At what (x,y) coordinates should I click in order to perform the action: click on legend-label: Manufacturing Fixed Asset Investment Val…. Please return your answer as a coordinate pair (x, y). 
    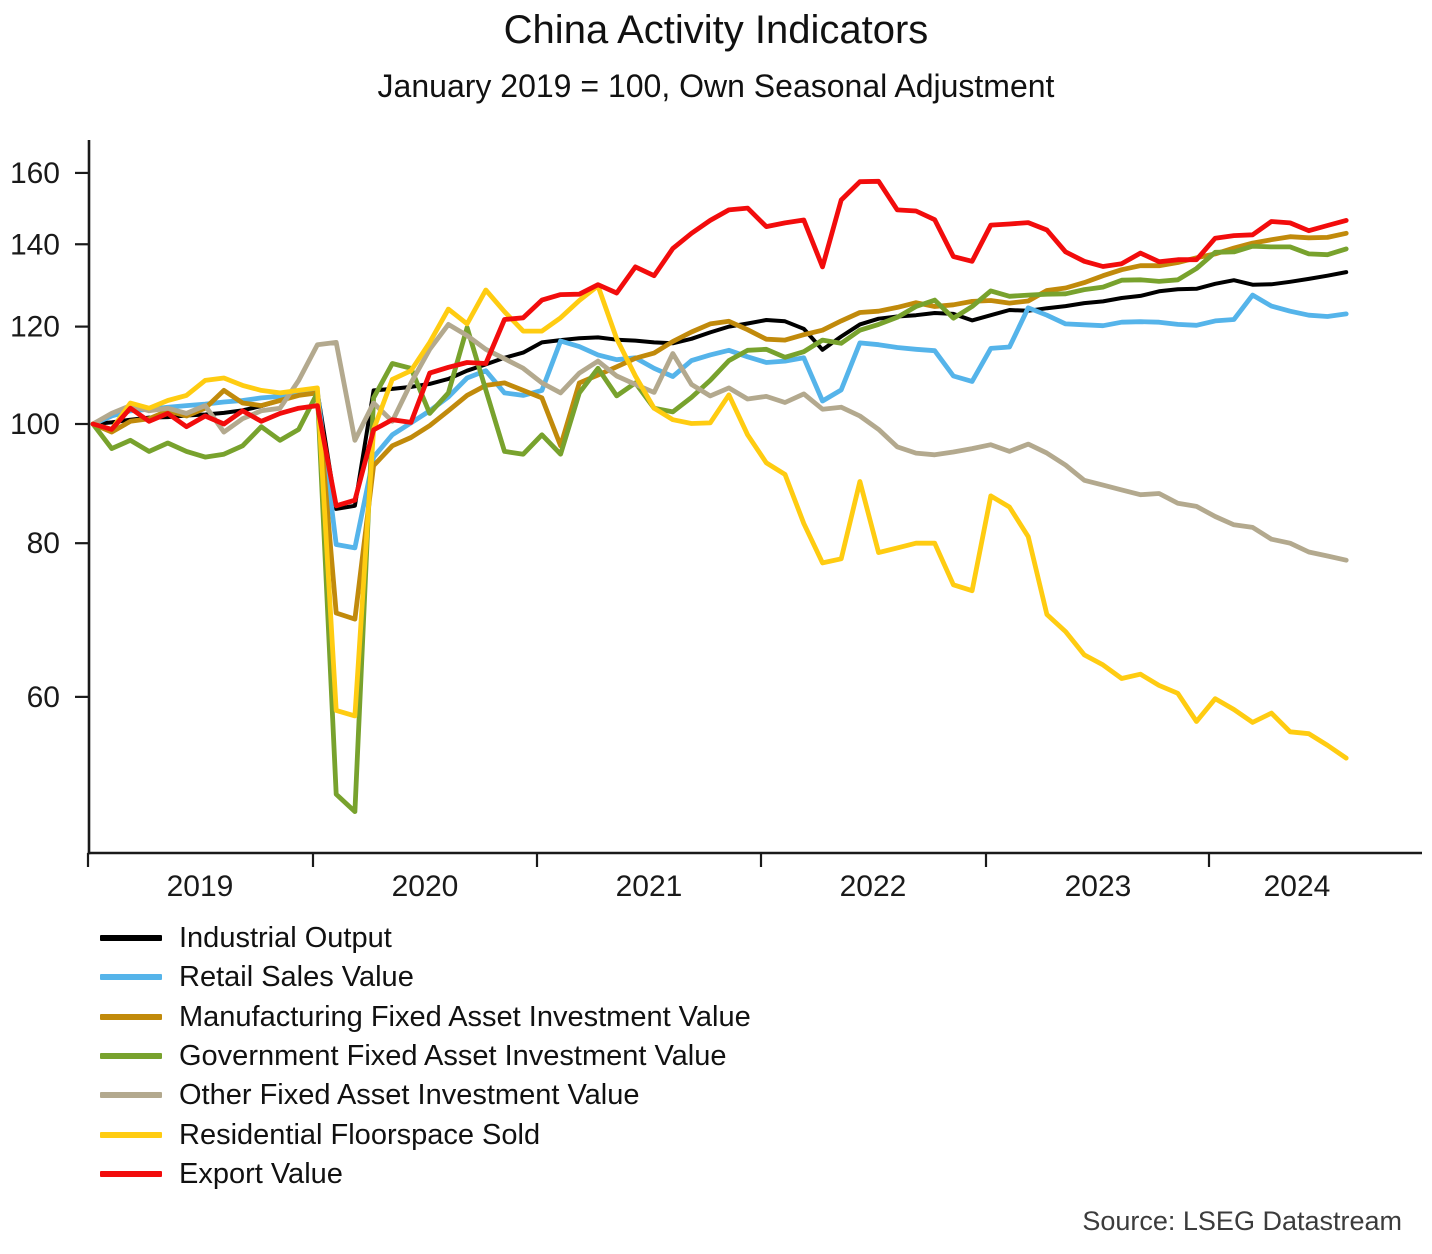
    Looking at the image, I should click on (465, 1016).